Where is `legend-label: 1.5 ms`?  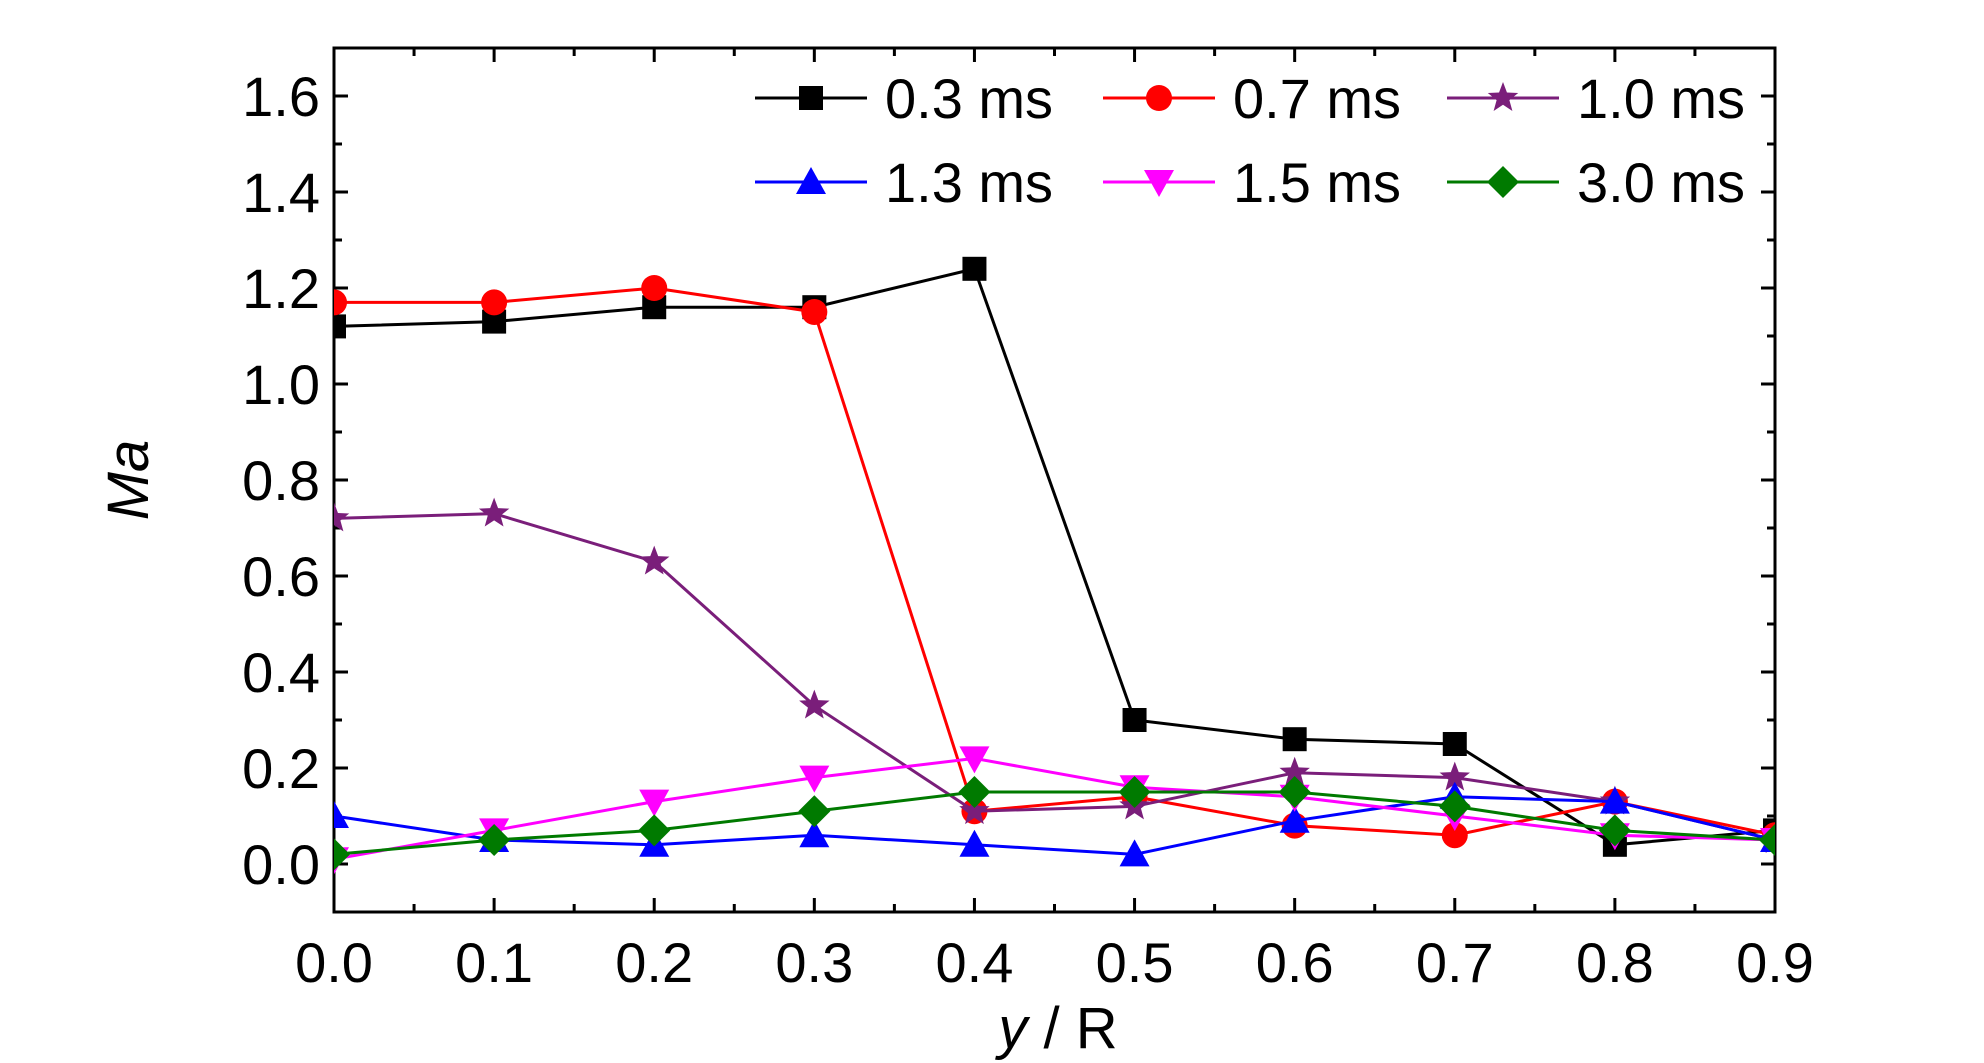
legend-label: 1.5 ms is located at coordinates (1317, 182).